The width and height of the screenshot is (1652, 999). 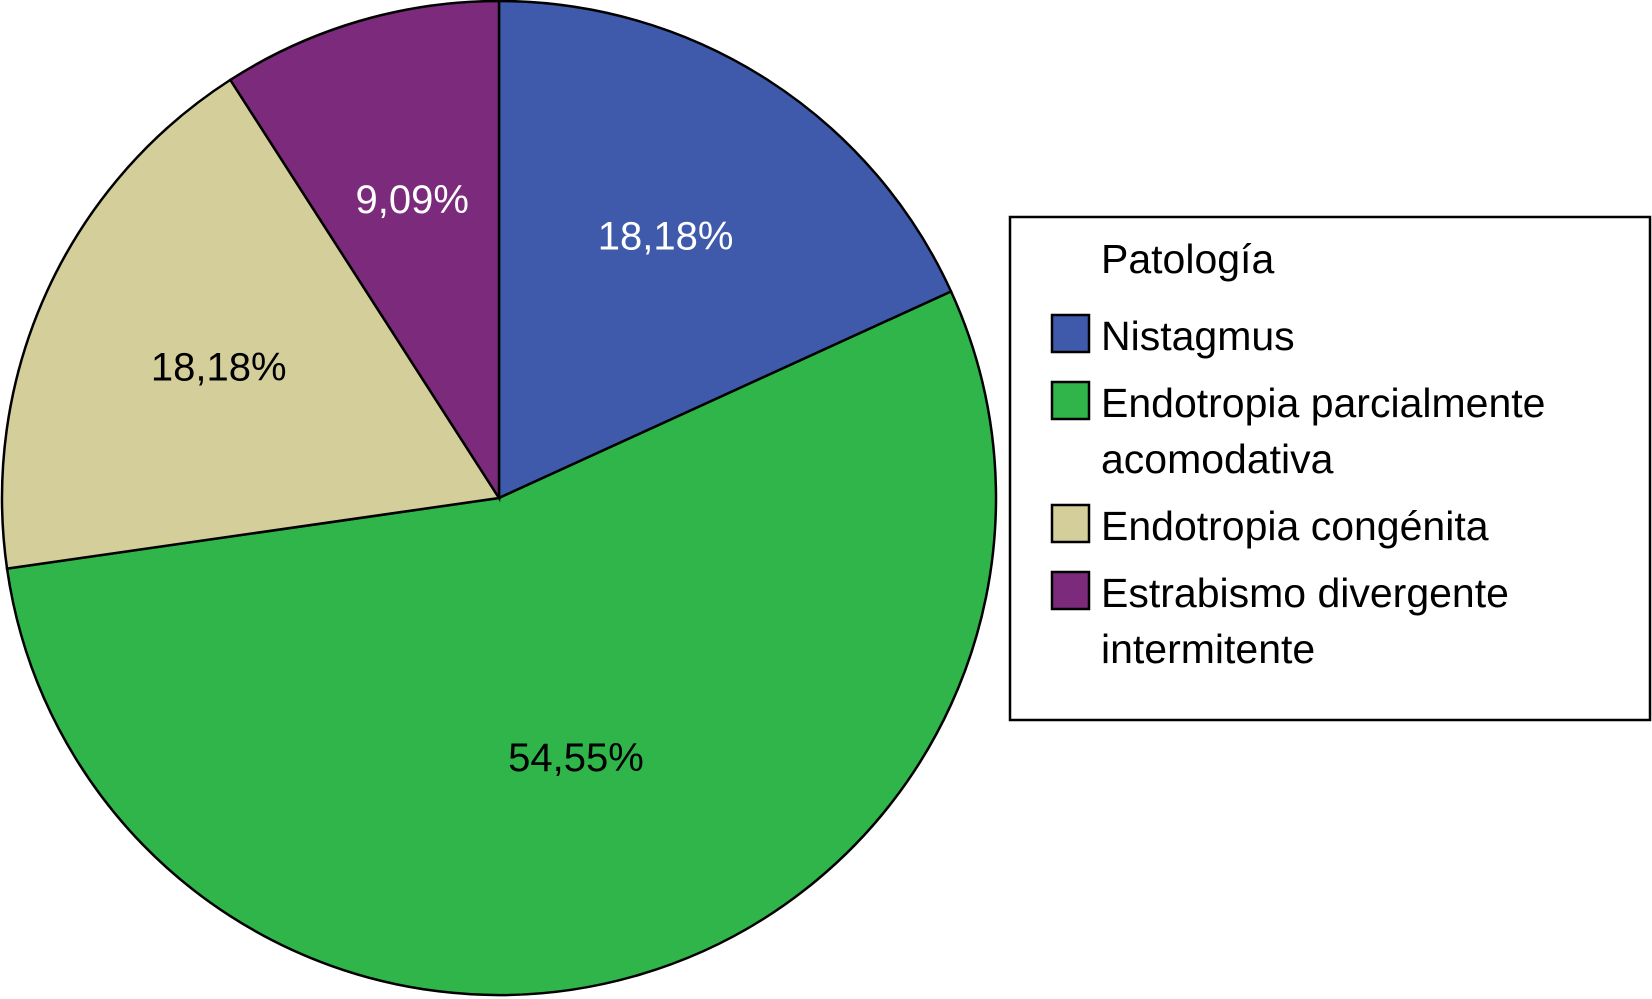 I want to click on legend-title: Patología, so click(x=1187, y=259).